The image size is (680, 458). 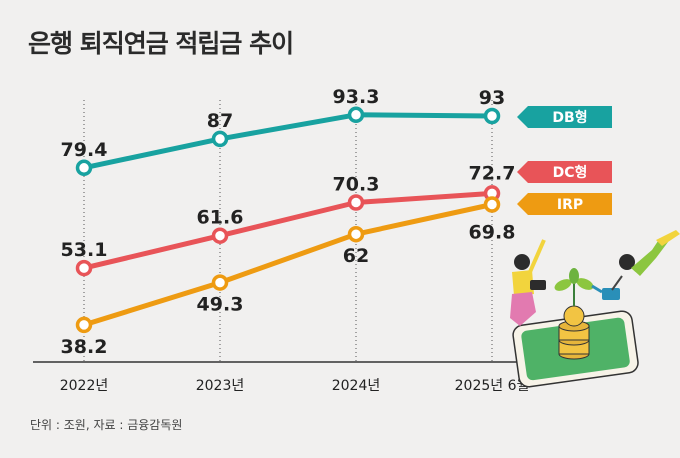 What do you see at coordinates (492, 233) in the screenshot?
I see `data-label: 69.8` at bounding box center [492, 233].